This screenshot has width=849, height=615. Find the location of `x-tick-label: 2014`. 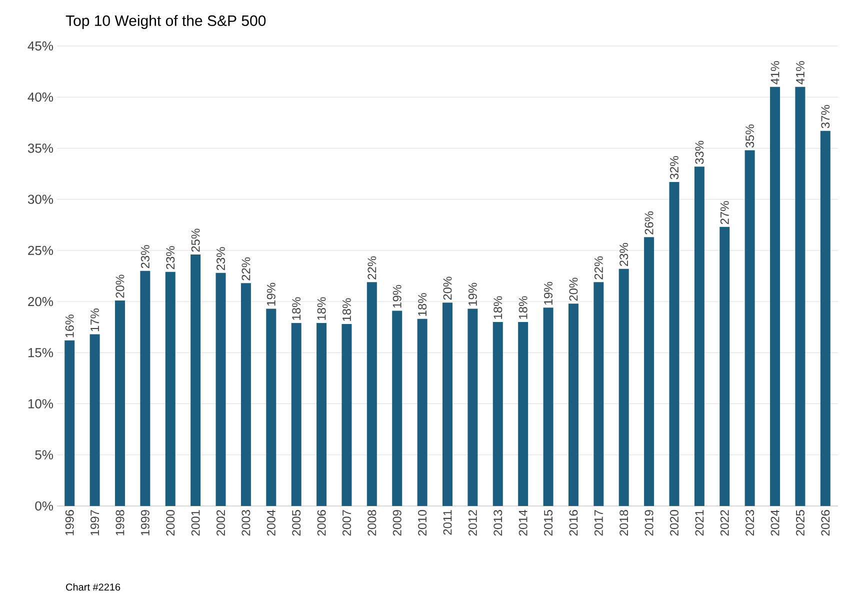

x-tick-label: 2014 is located at coordinates (523, 523).